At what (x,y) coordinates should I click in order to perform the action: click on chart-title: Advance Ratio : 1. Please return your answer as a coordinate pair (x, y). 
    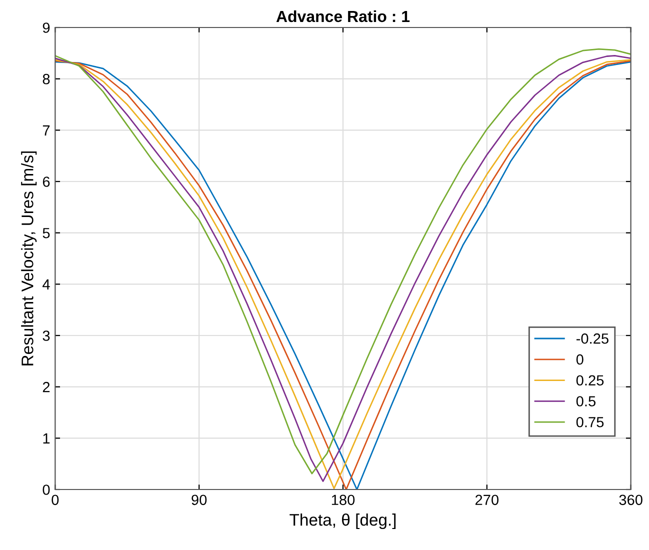
    Looking at the image, I should click on (343, 16).